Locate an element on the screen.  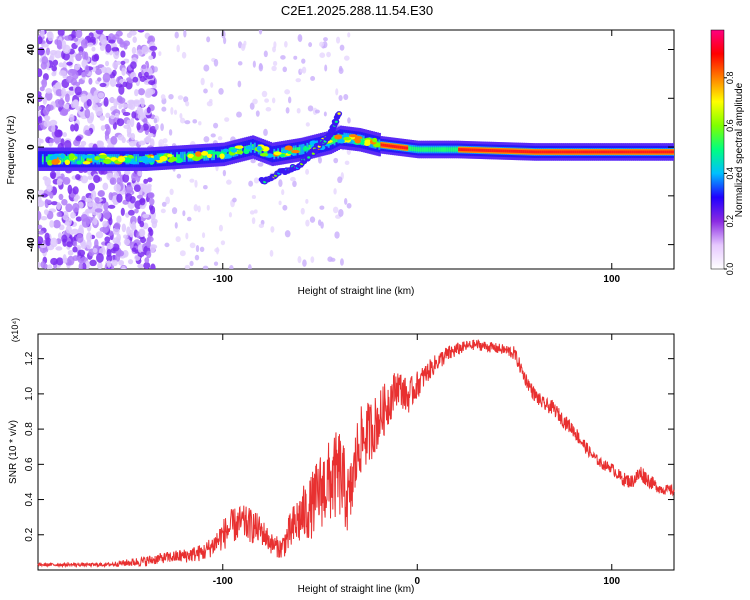
y-tick-label: 0.8 is located at coordinates (29, 429).